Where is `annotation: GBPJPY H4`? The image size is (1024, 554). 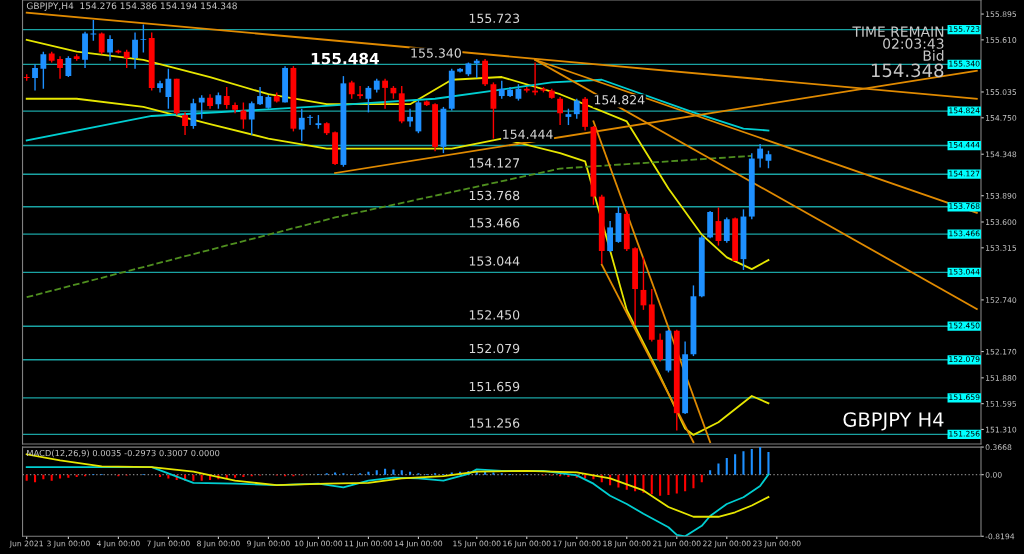
annotation: GBPJPY H4 is located at coordinates (893, 421).